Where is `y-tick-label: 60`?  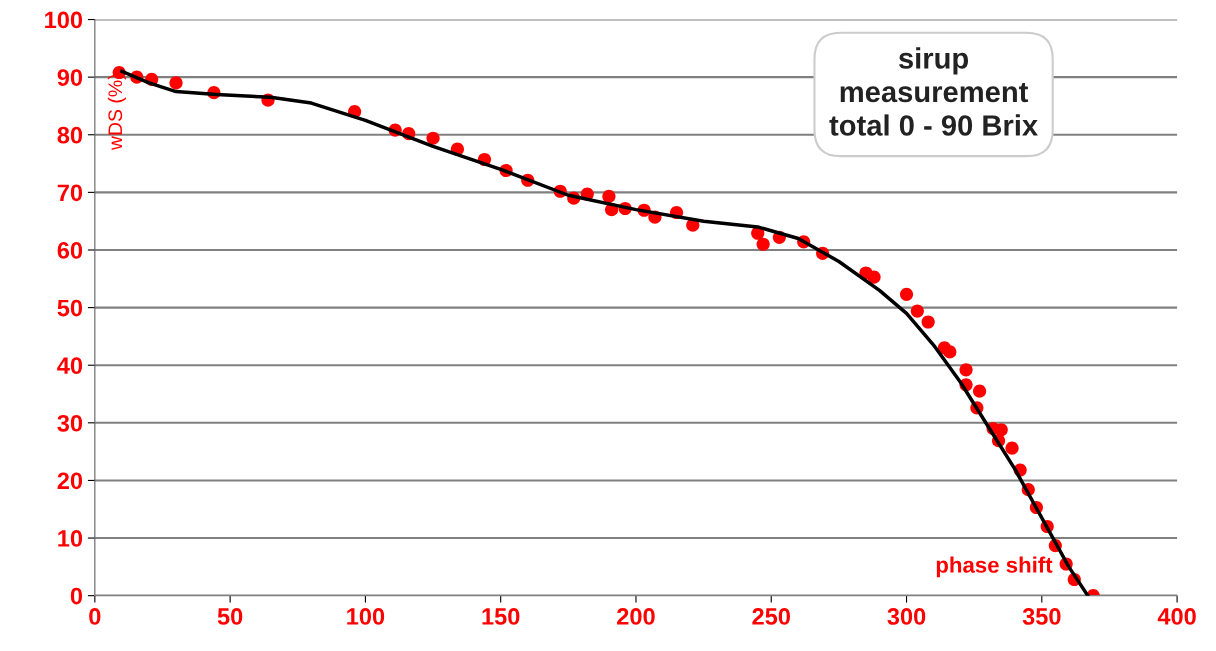 y-tick-label: 60 is located at coordinates (70, 250).